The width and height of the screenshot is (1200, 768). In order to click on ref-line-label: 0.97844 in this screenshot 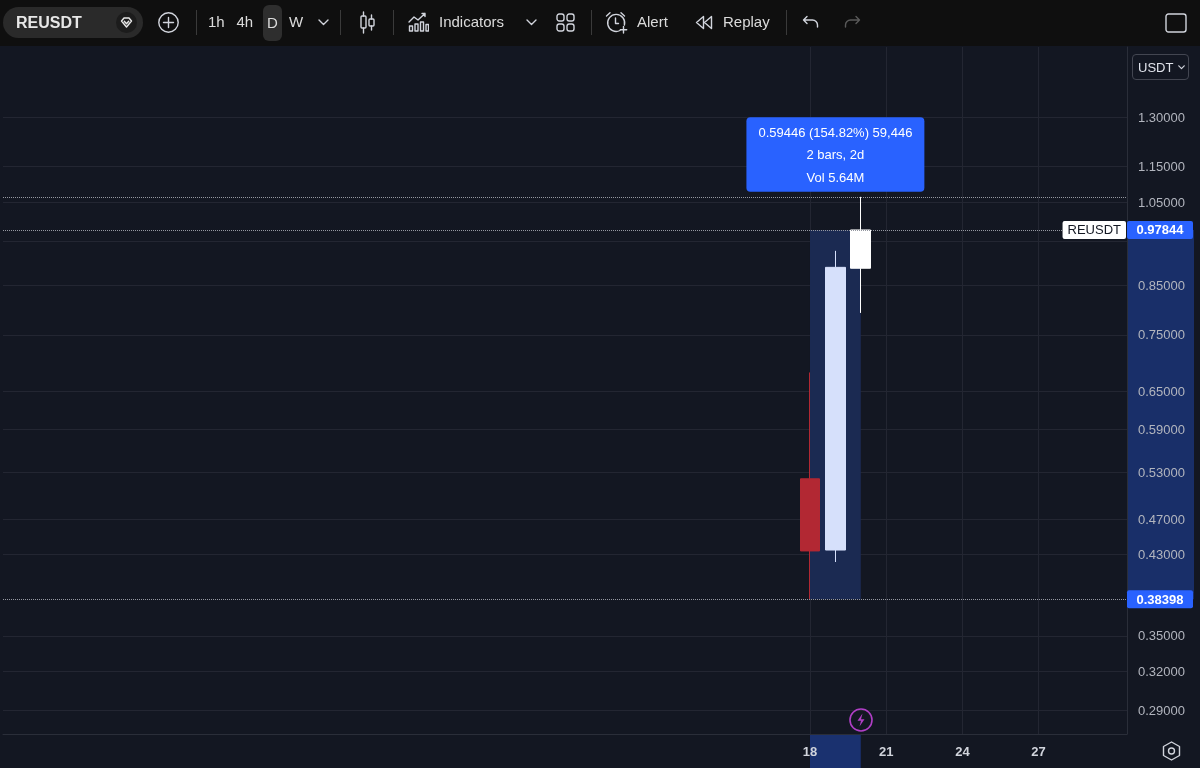, I will do `click(1160, 230)`.